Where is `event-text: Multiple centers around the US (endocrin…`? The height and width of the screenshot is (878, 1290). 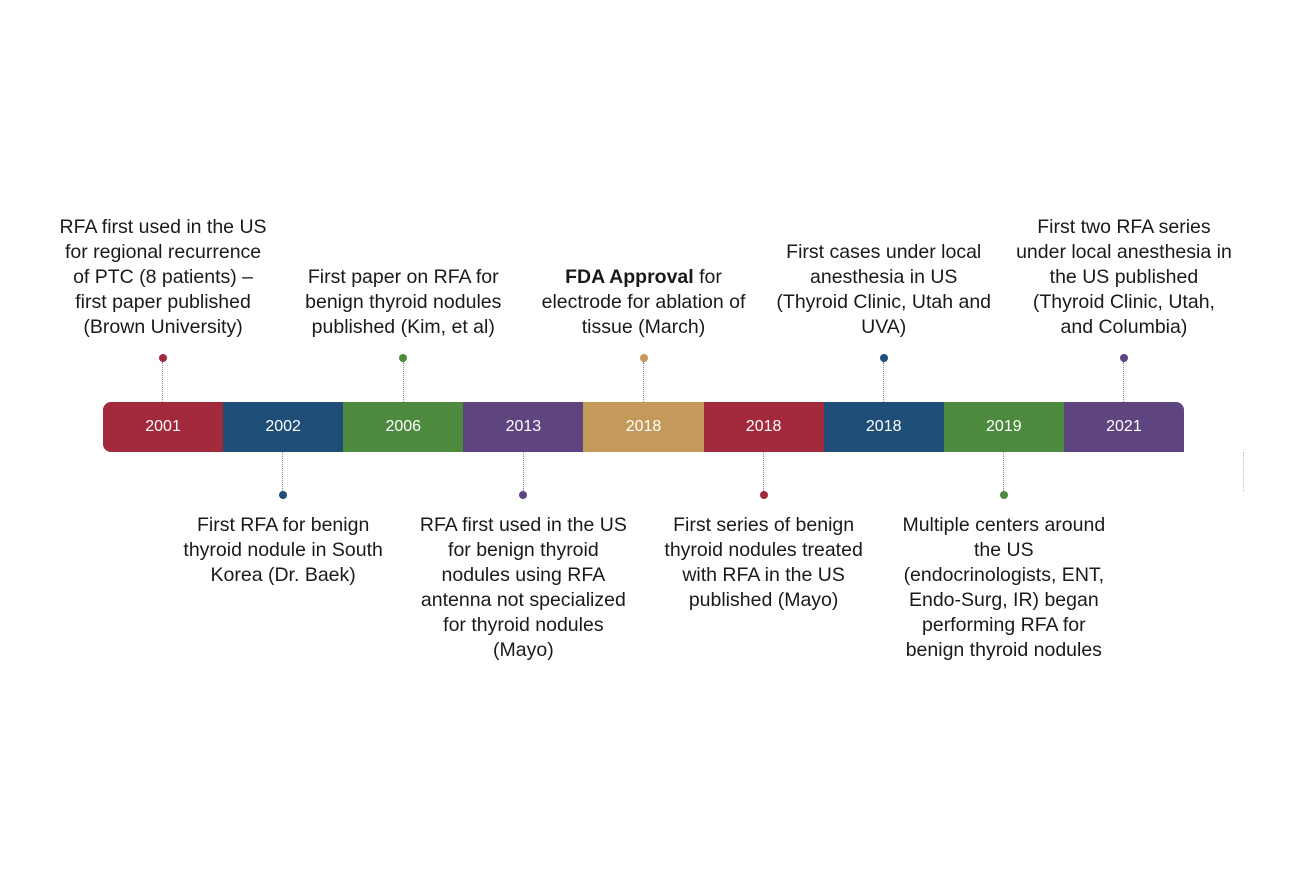
event-text: Multiple centers around the US (endocrin… is located at coordinates (1004, 587).